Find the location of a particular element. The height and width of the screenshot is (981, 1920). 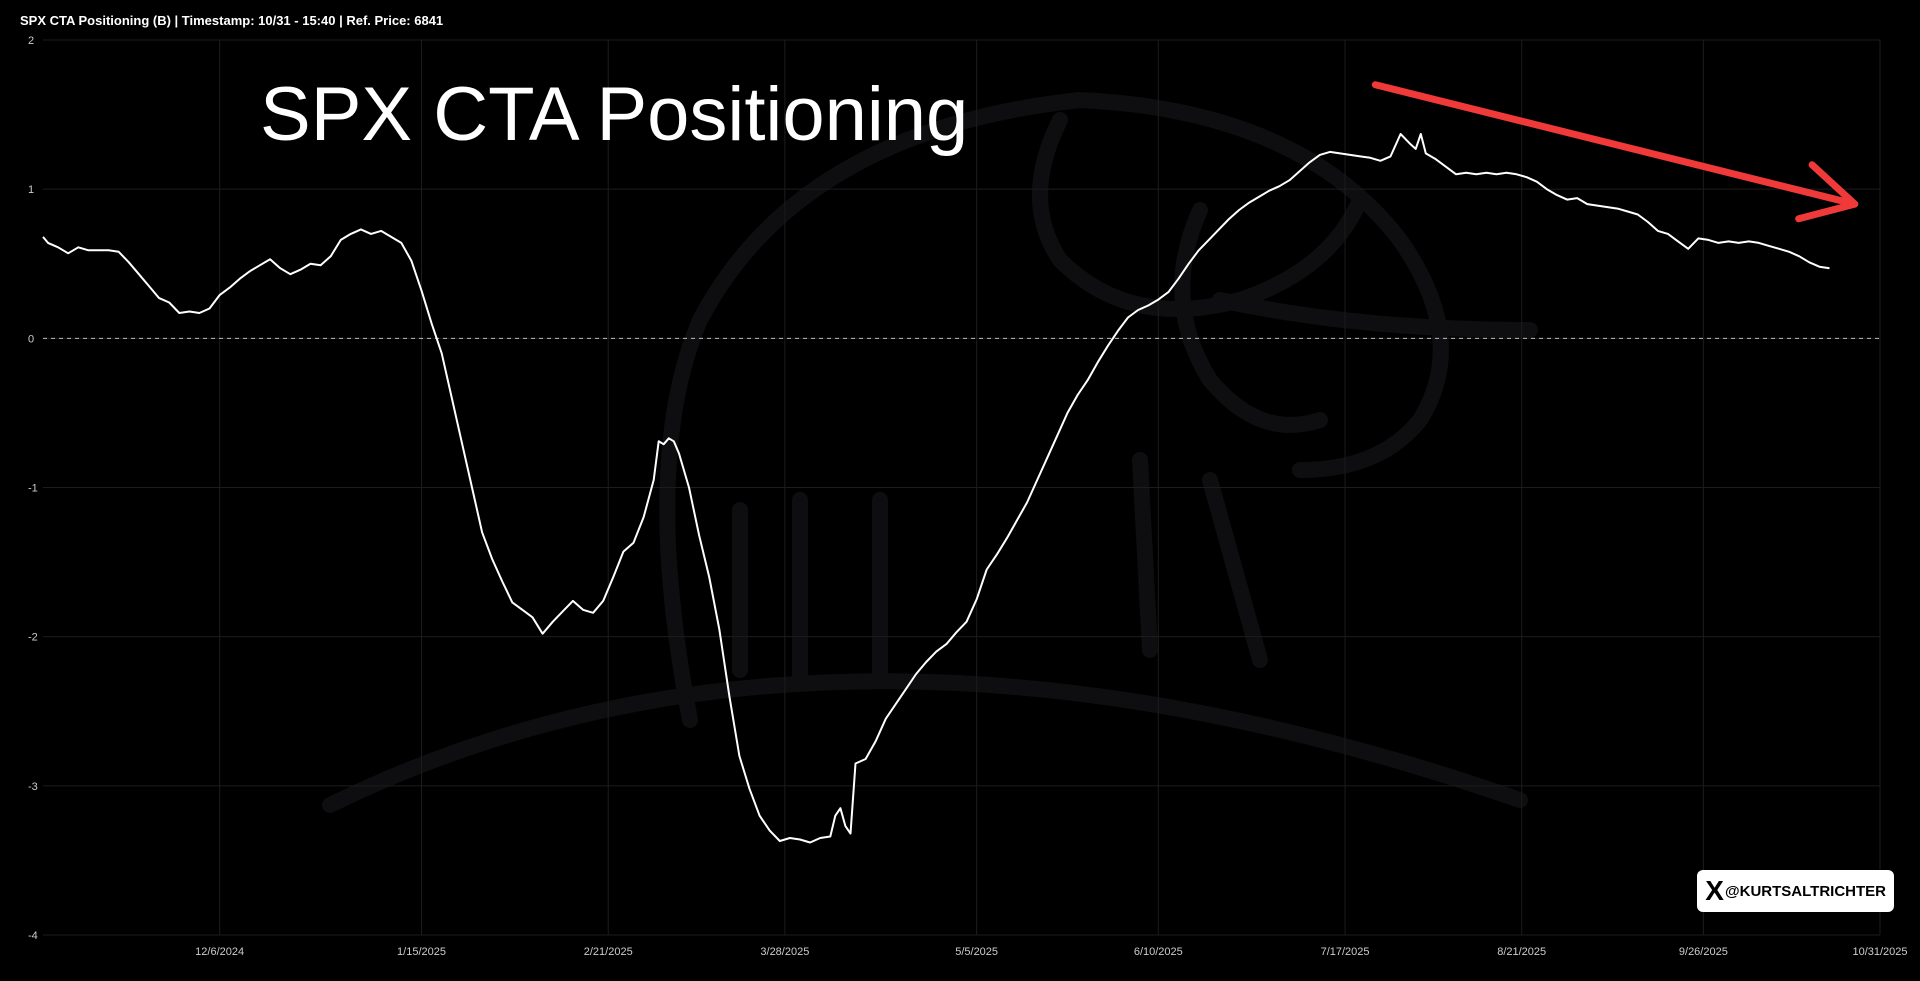

overlay-title: SPX CTA Positioning is located at coordinates (614, 114).